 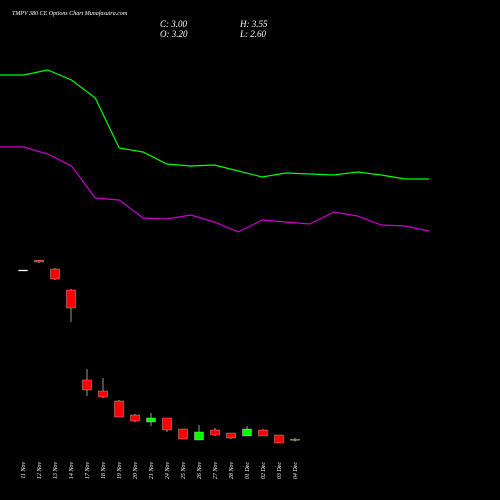 I want to click on indicator-line, so click(x=215, y=189).